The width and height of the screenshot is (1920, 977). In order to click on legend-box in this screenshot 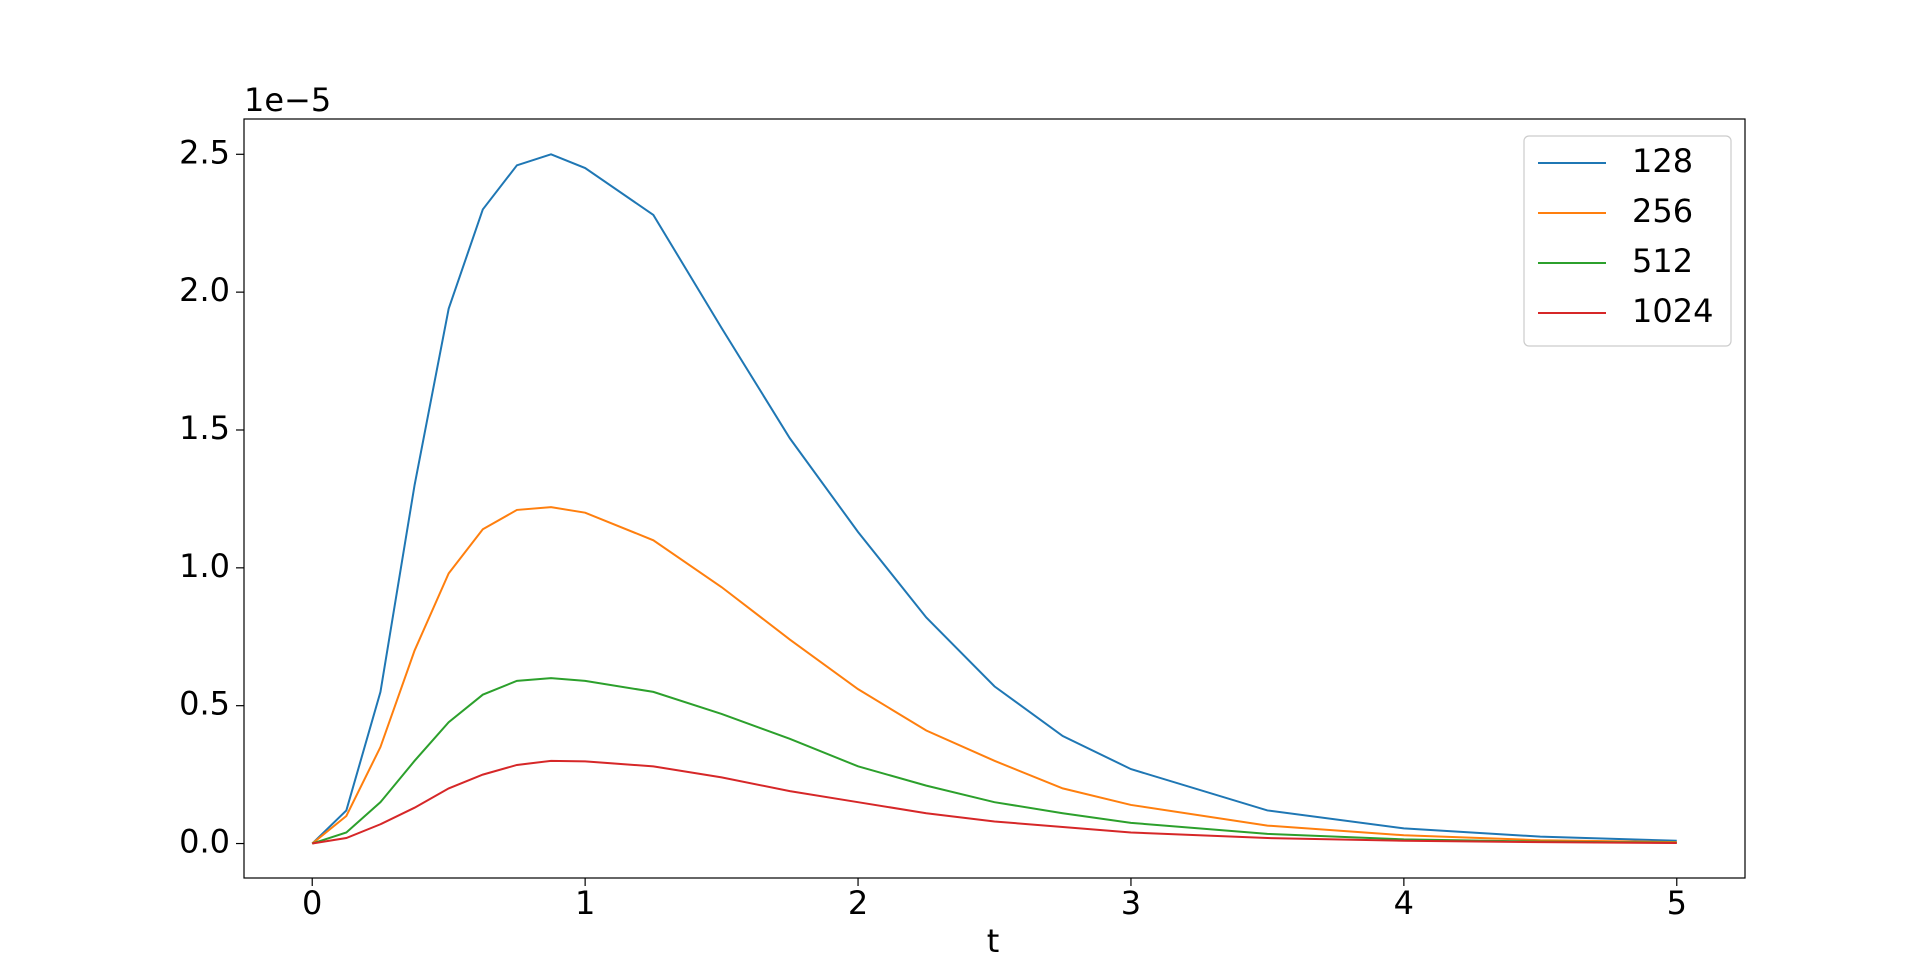, I will do `click(1627, 241)`.